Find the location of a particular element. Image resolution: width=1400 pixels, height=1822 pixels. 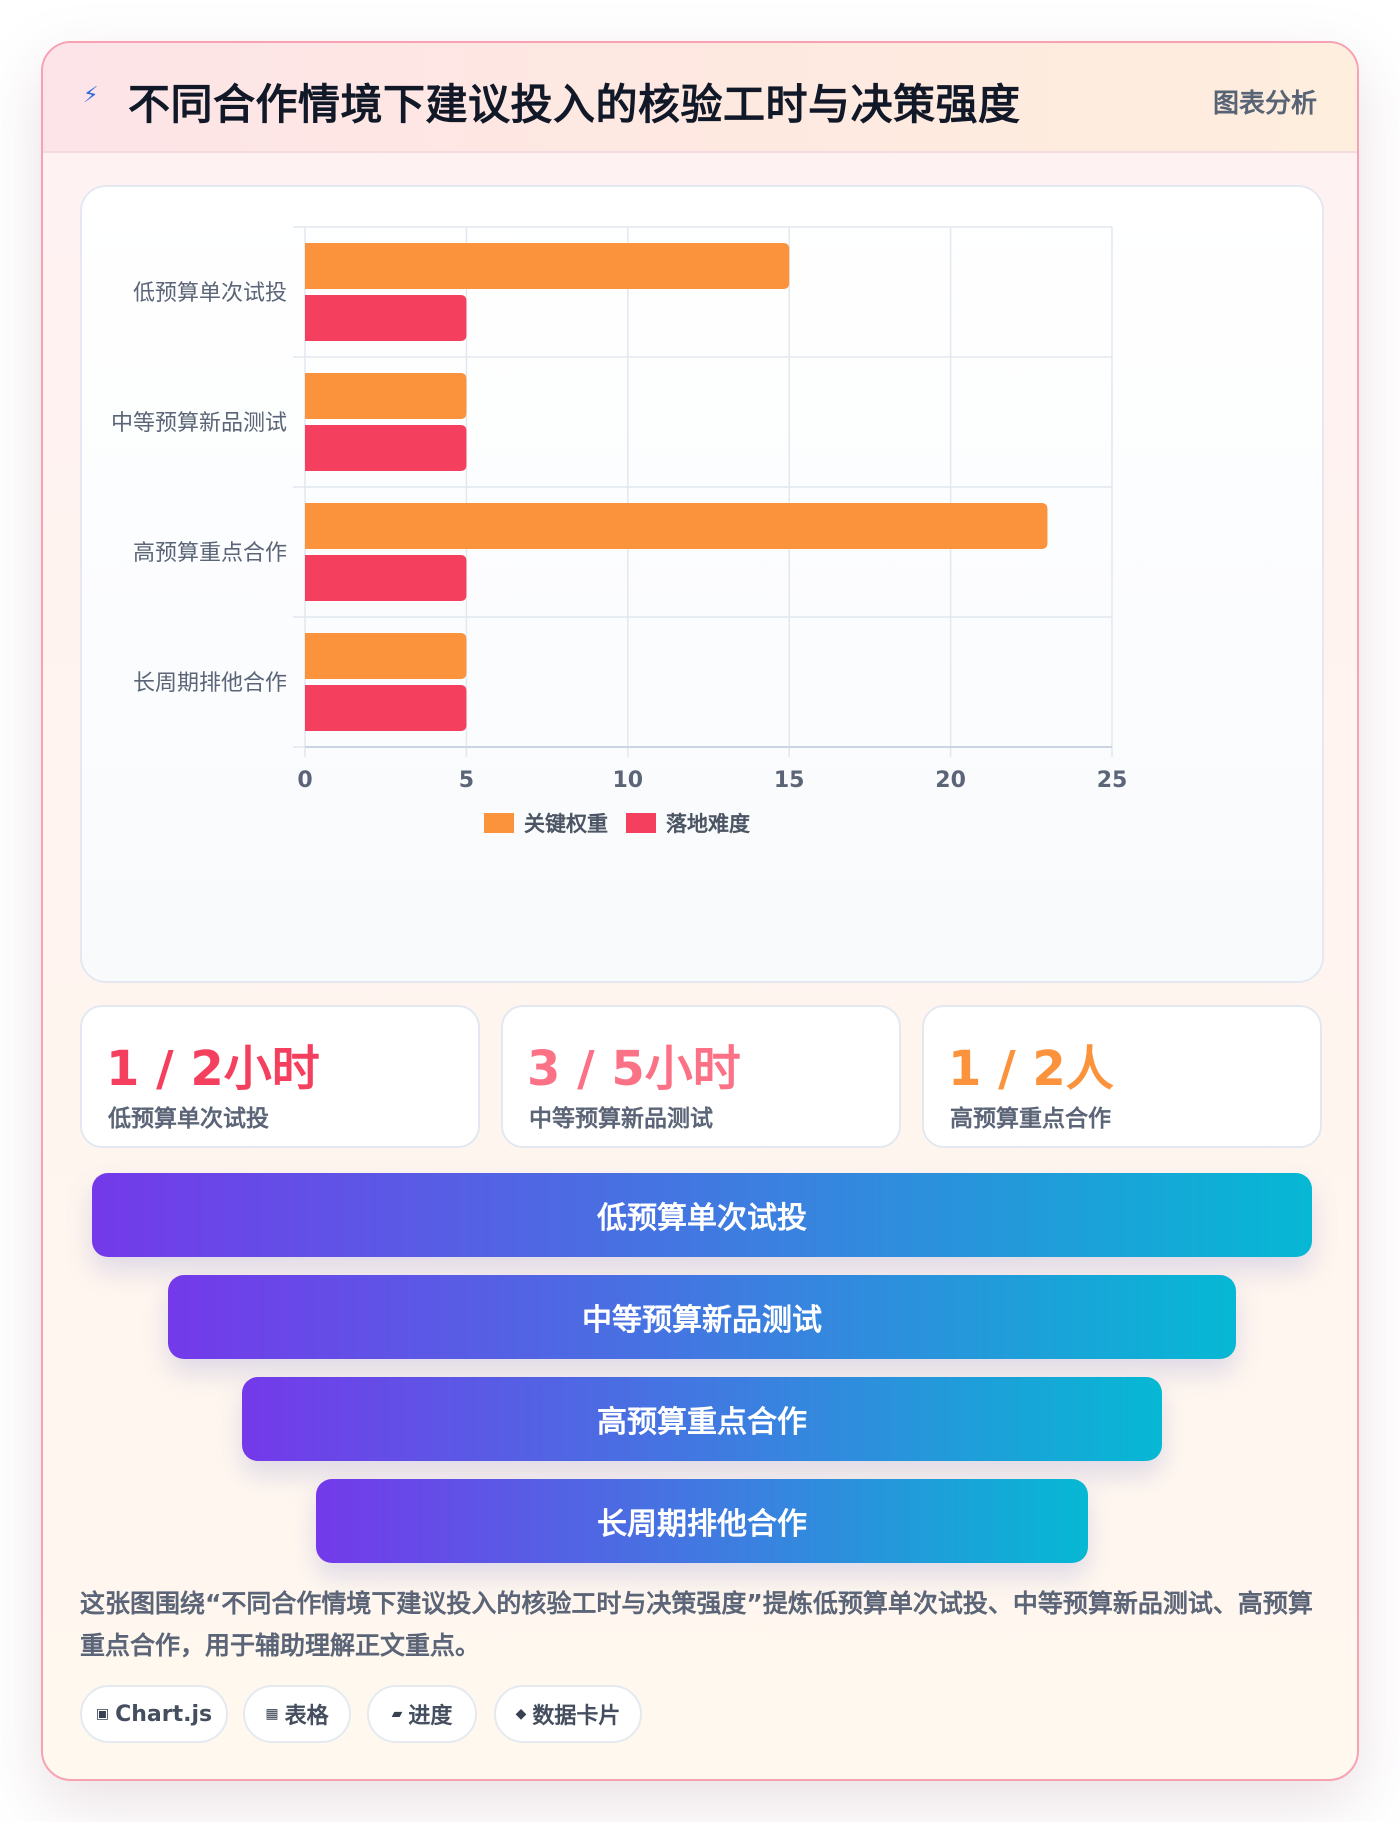

chip-label: 数据卡片 is located at coordinates (576, 1716).